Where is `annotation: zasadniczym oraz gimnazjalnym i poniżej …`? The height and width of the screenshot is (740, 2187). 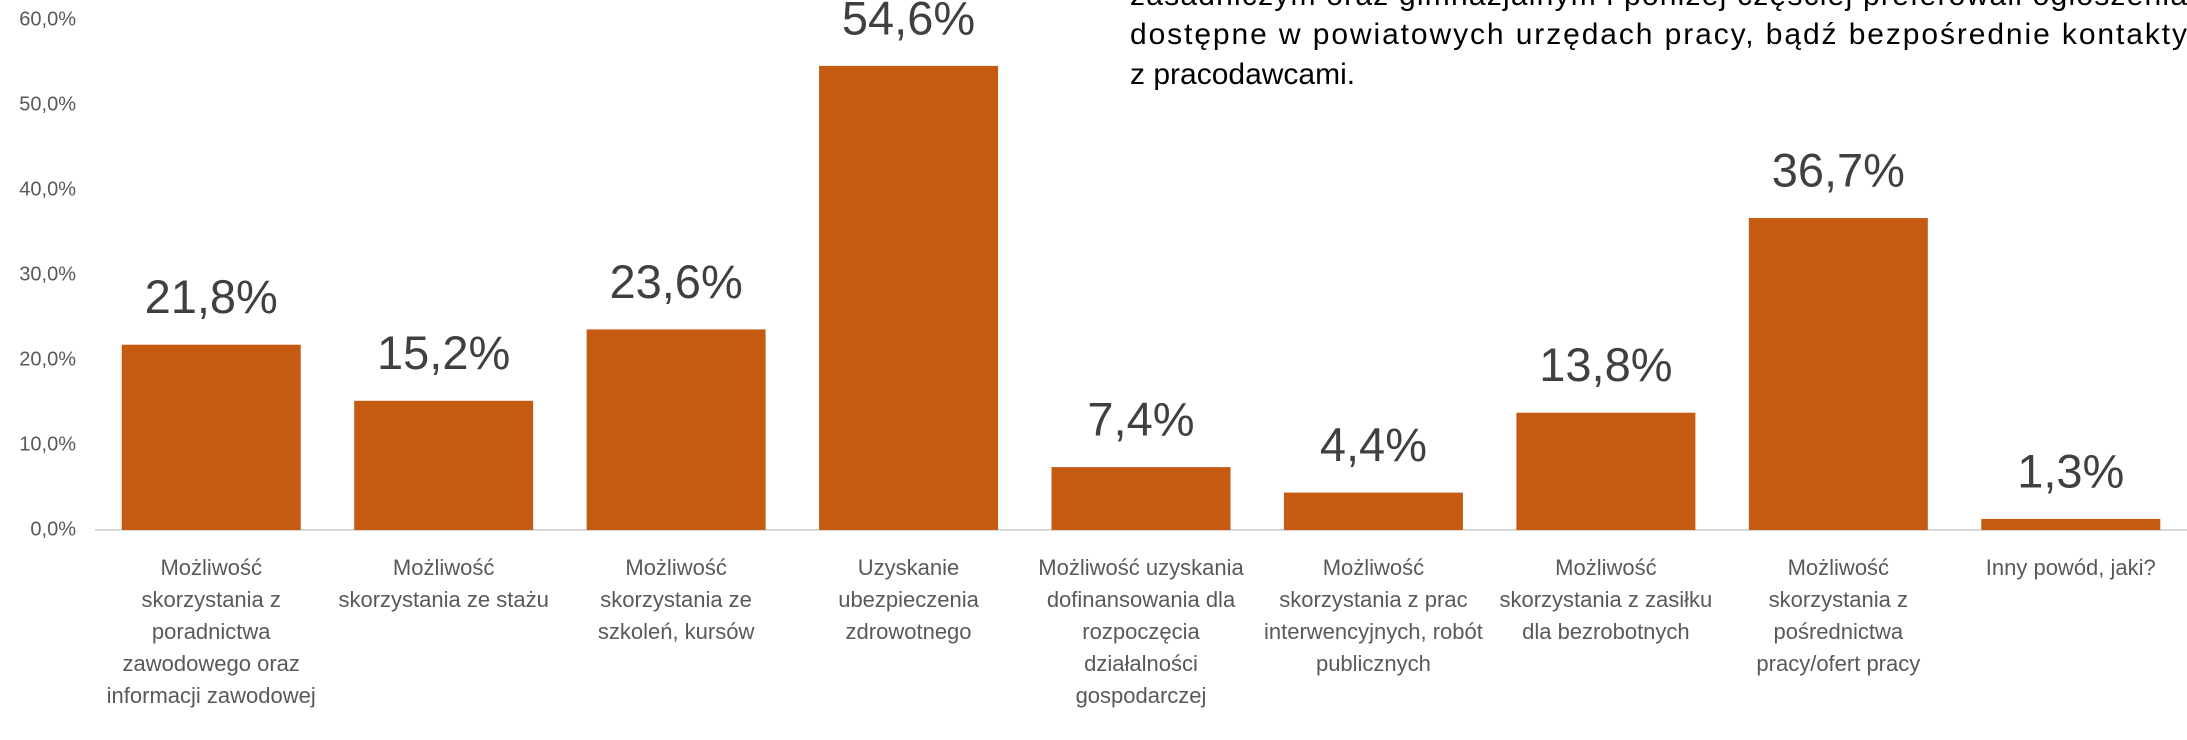
annotation: zasadniczym oraz gimnazjalnym i poniżej … is located at coordinates (1658, 6).